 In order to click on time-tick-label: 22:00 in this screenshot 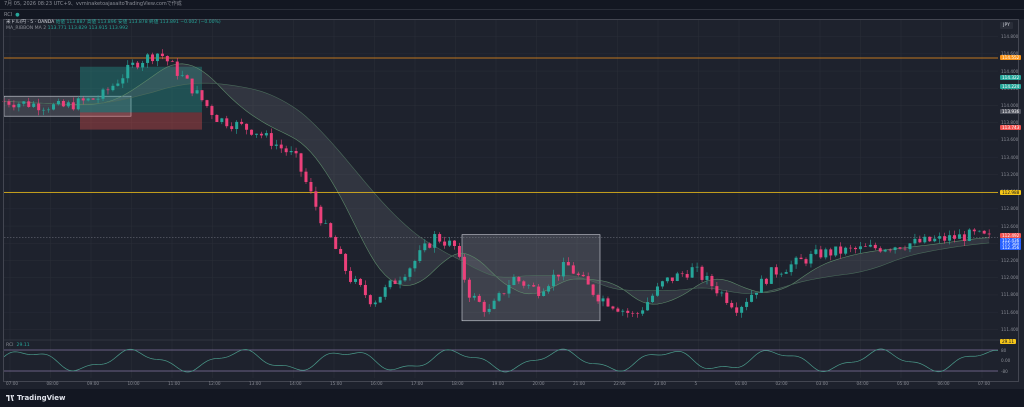, I will do `click(619, 383)`.